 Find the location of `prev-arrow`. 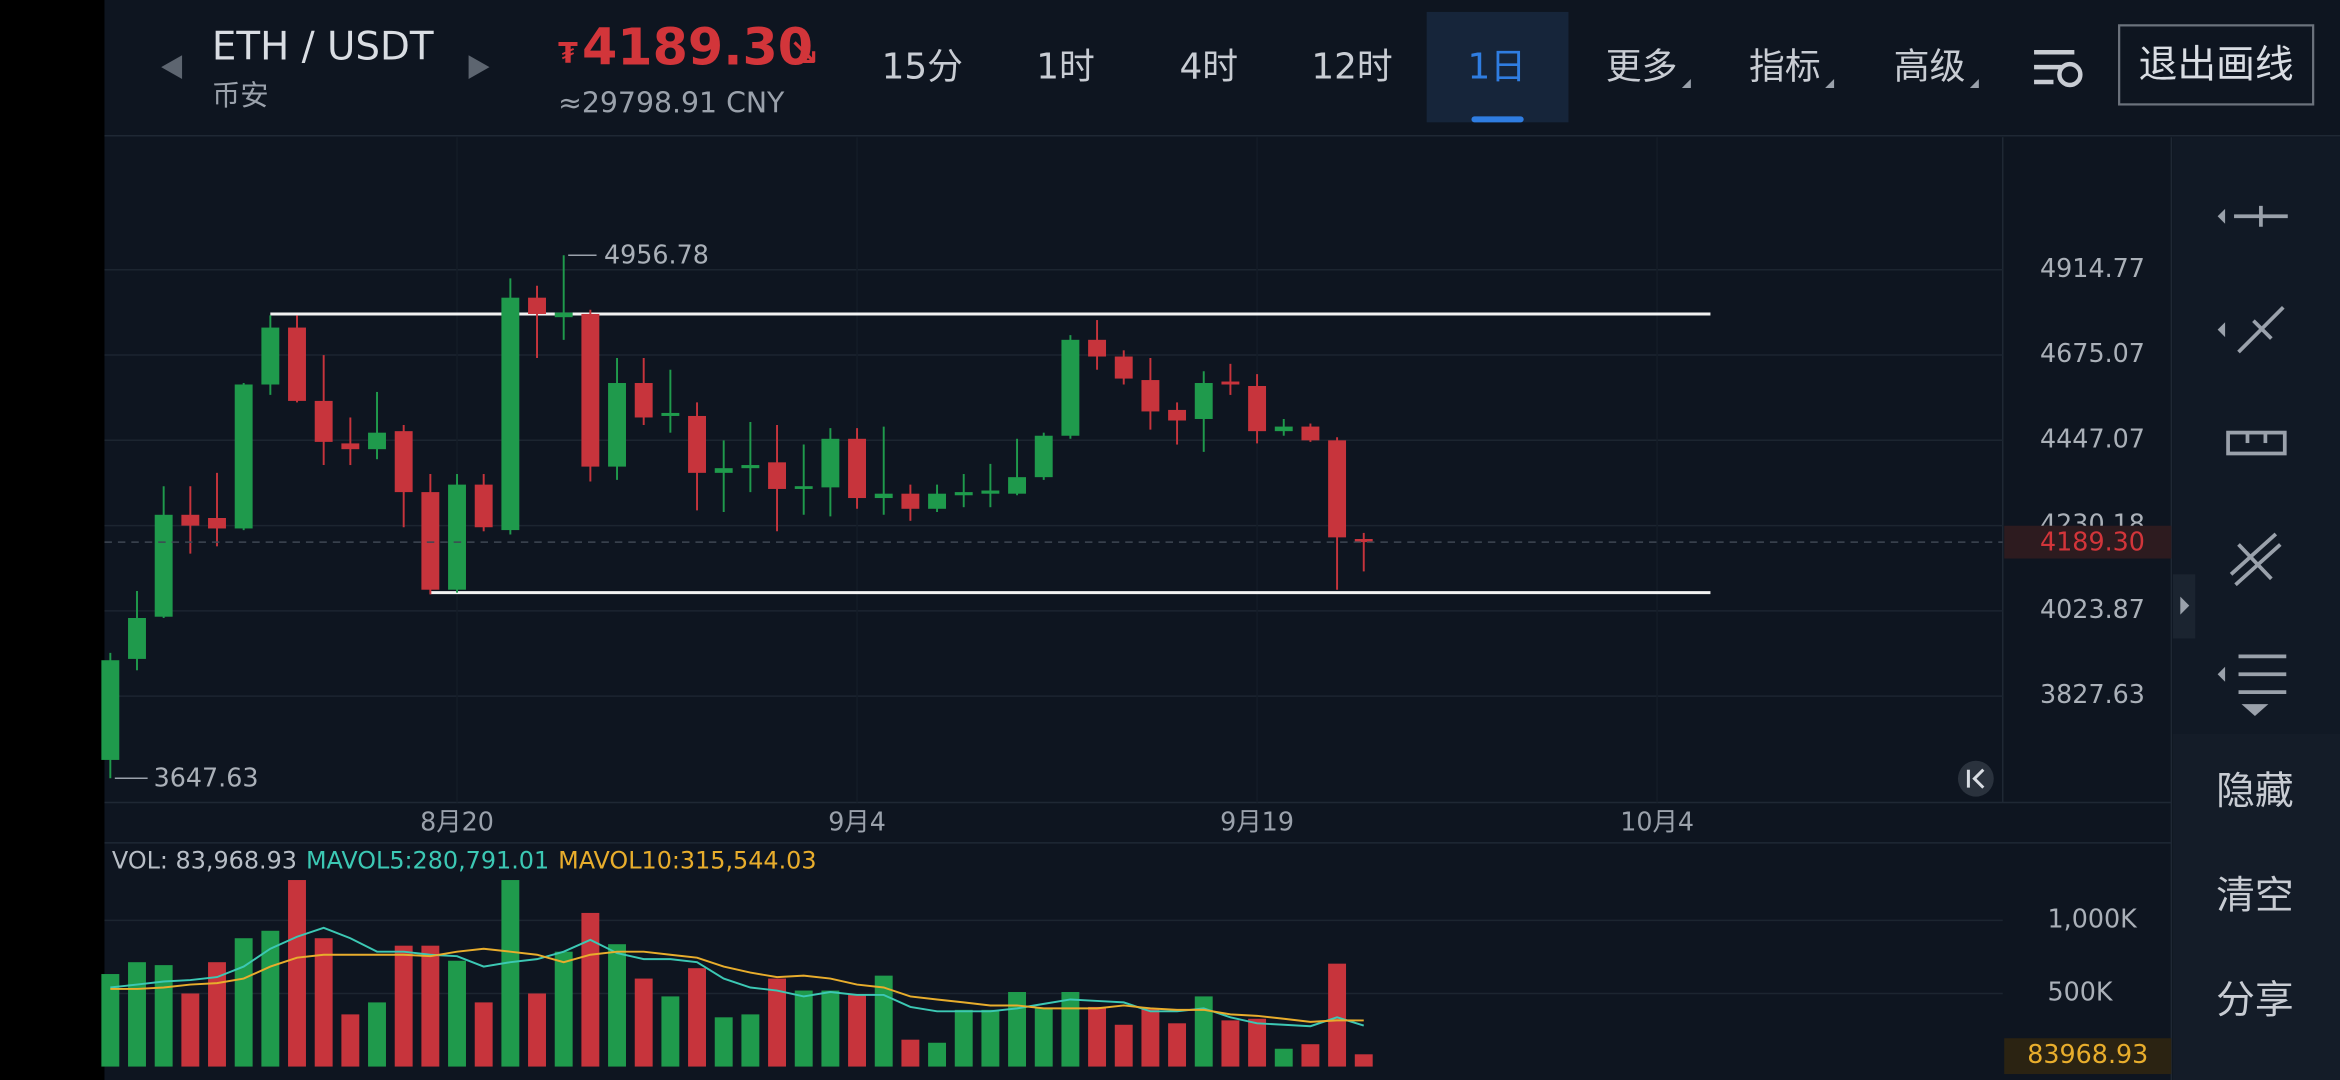

prev-arrow is located at coordinates (172, 67).